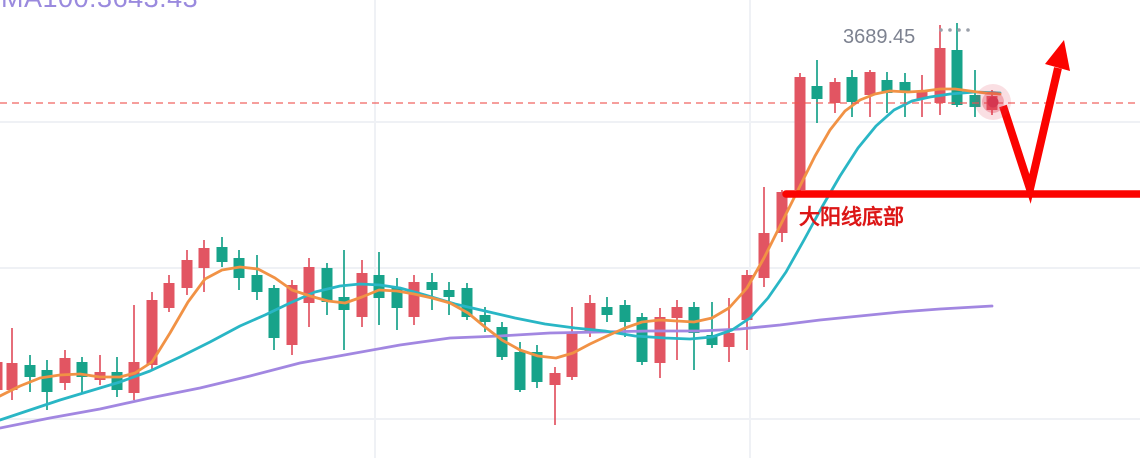  What do you see at coordinates (954, 30) in the screenshot?
I see `high-marker-dots` at bounding box center [954, 30].